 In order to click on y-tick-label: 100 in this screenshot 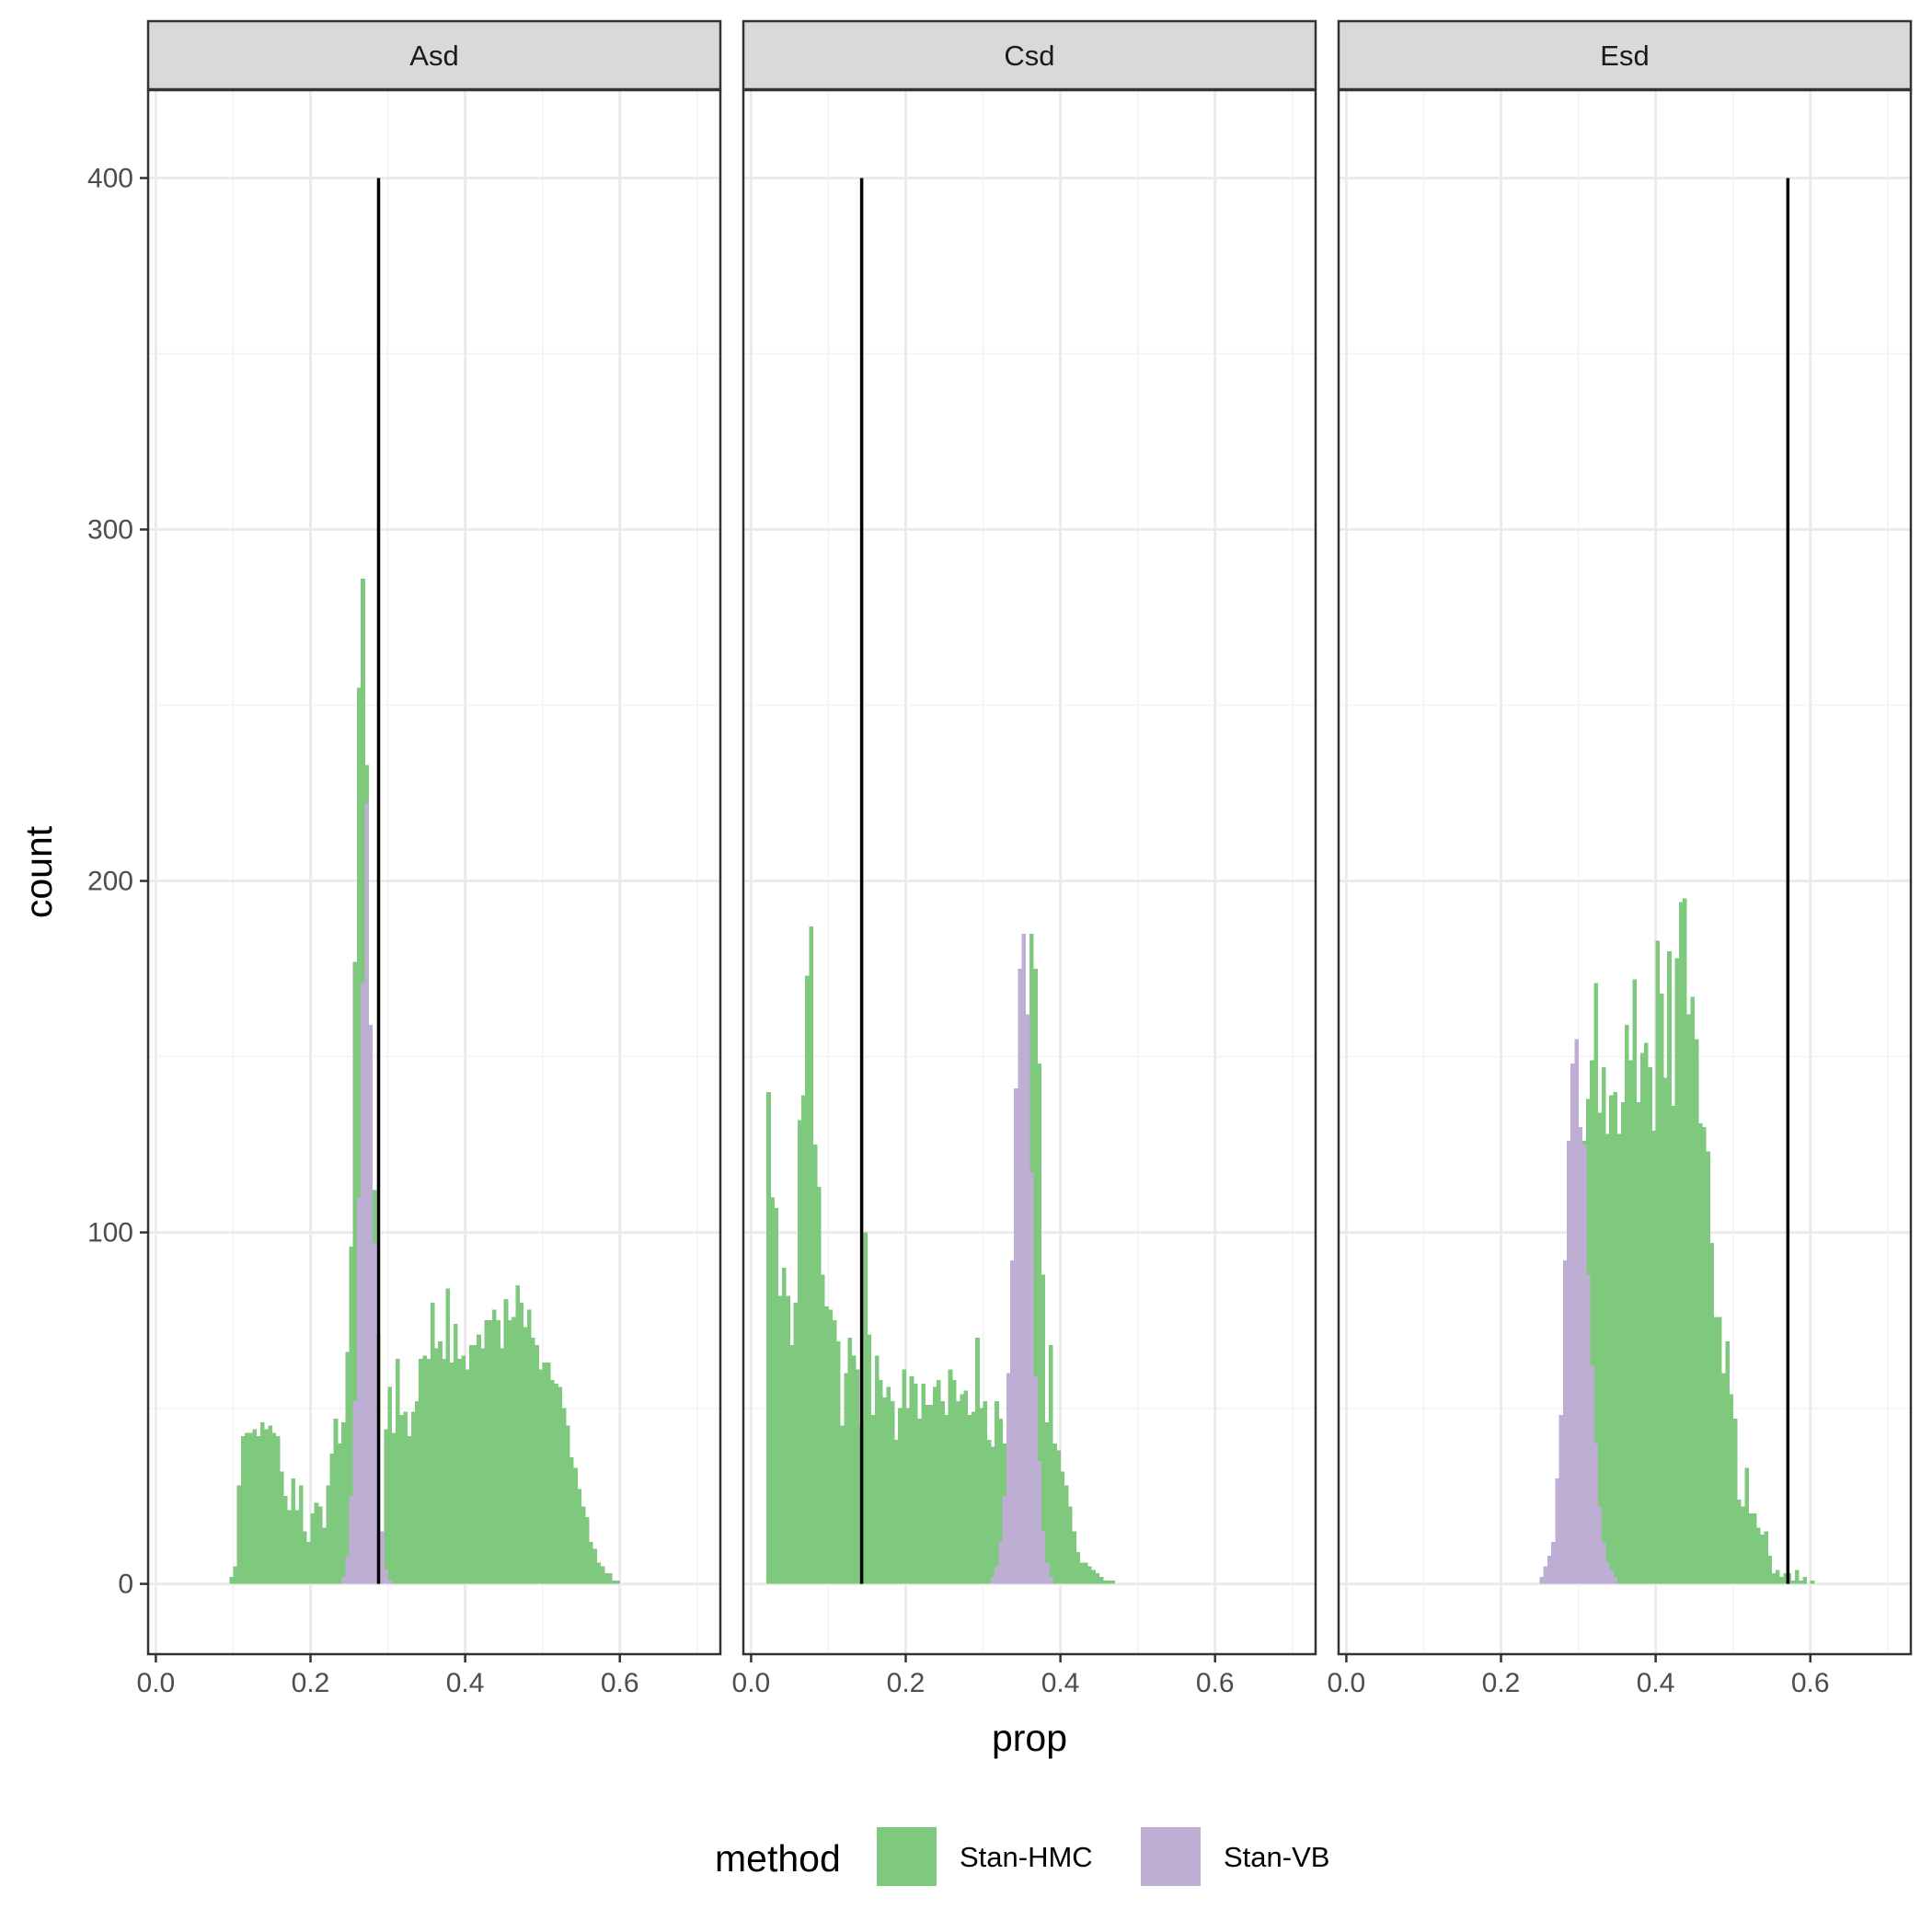, I will do `click(110, 1233)`.